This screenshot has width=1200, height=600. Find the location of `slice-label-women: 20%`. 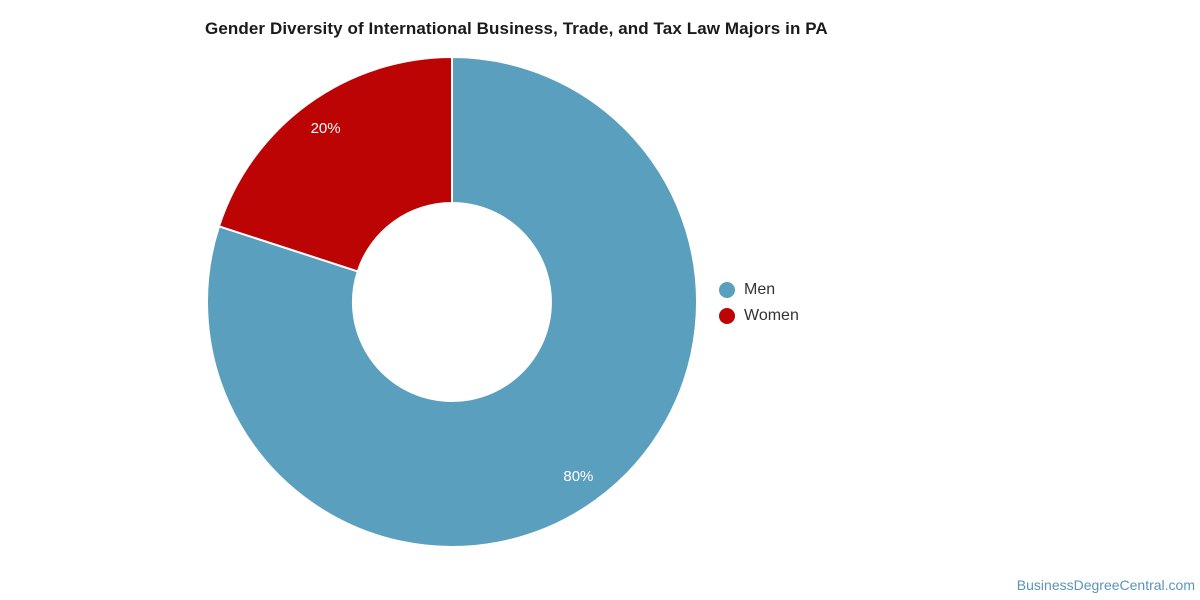

slice-label-women: 20% is located at coordinates (326, 128).